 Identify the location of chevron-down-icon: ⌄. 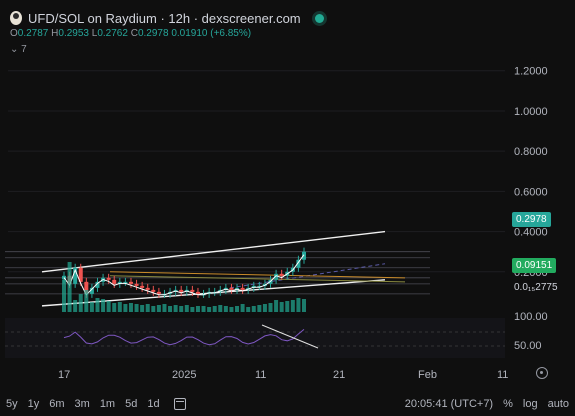
(14, 49).